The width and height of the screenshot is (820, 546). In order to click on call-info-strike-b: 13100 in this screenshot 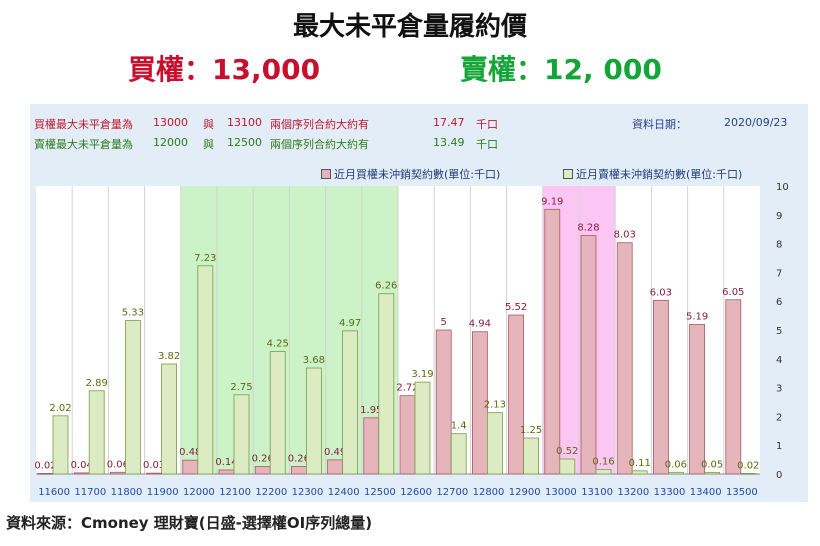, I will do `click(244, 122)`.